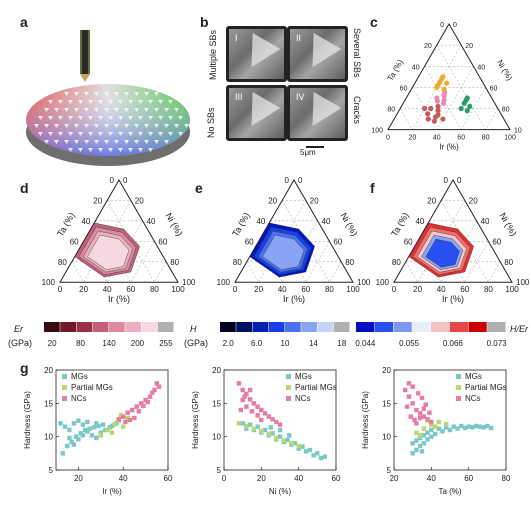 The image size is (531, 511). What do you see at coordinates (473, 200) in the screenshot?
I see `tick-ni: 20` at bounding box center [473, 200].